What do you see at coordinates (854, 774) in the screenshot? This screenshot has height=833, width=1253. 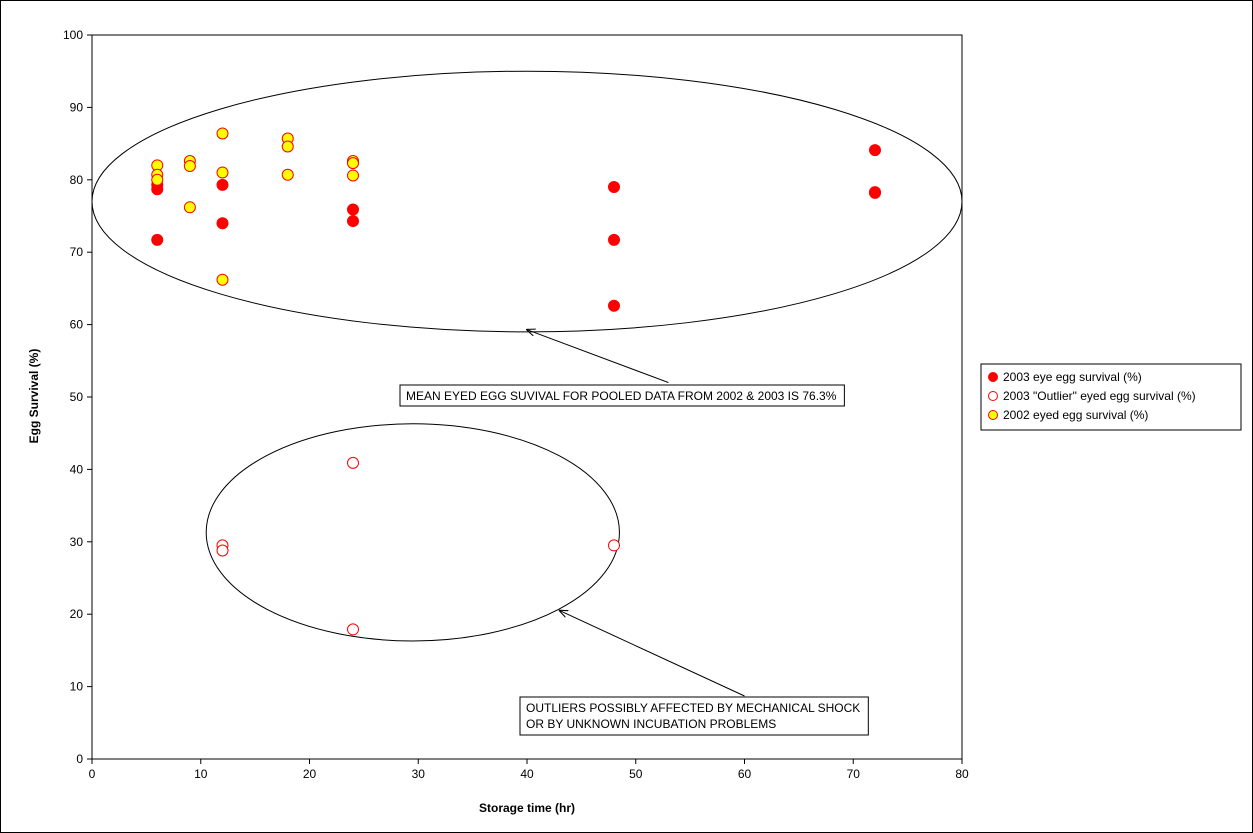 I see `x-tick-label: 70` at bounding box center [854, 774].